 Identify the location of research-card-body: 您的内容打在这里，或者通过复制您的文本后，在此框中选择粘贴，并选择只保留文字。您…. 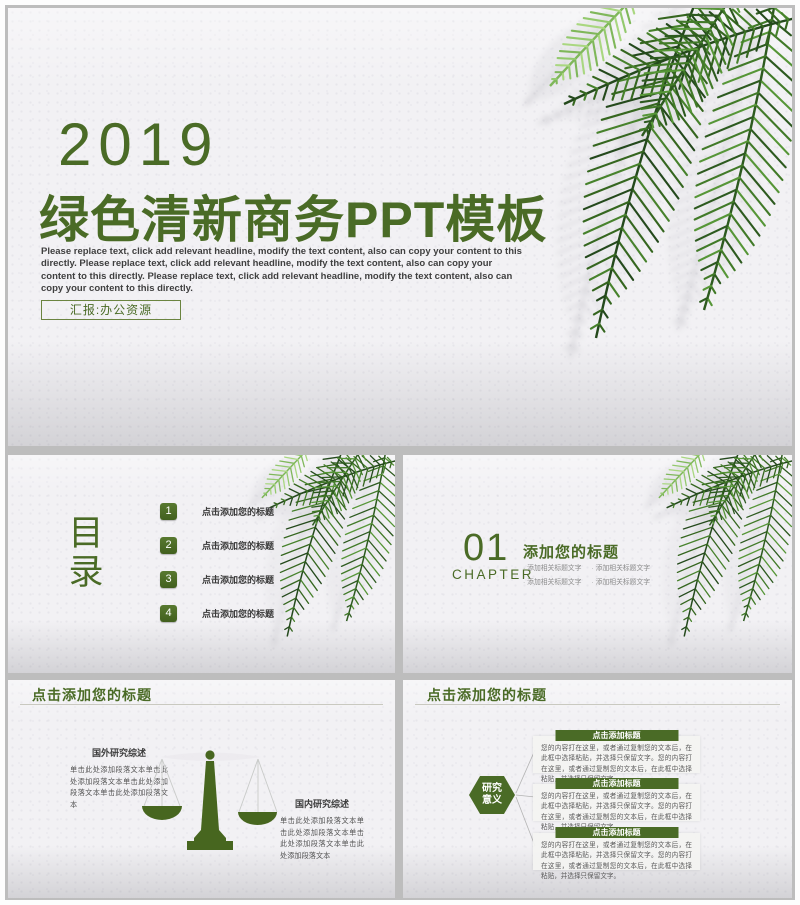
(616, 861).